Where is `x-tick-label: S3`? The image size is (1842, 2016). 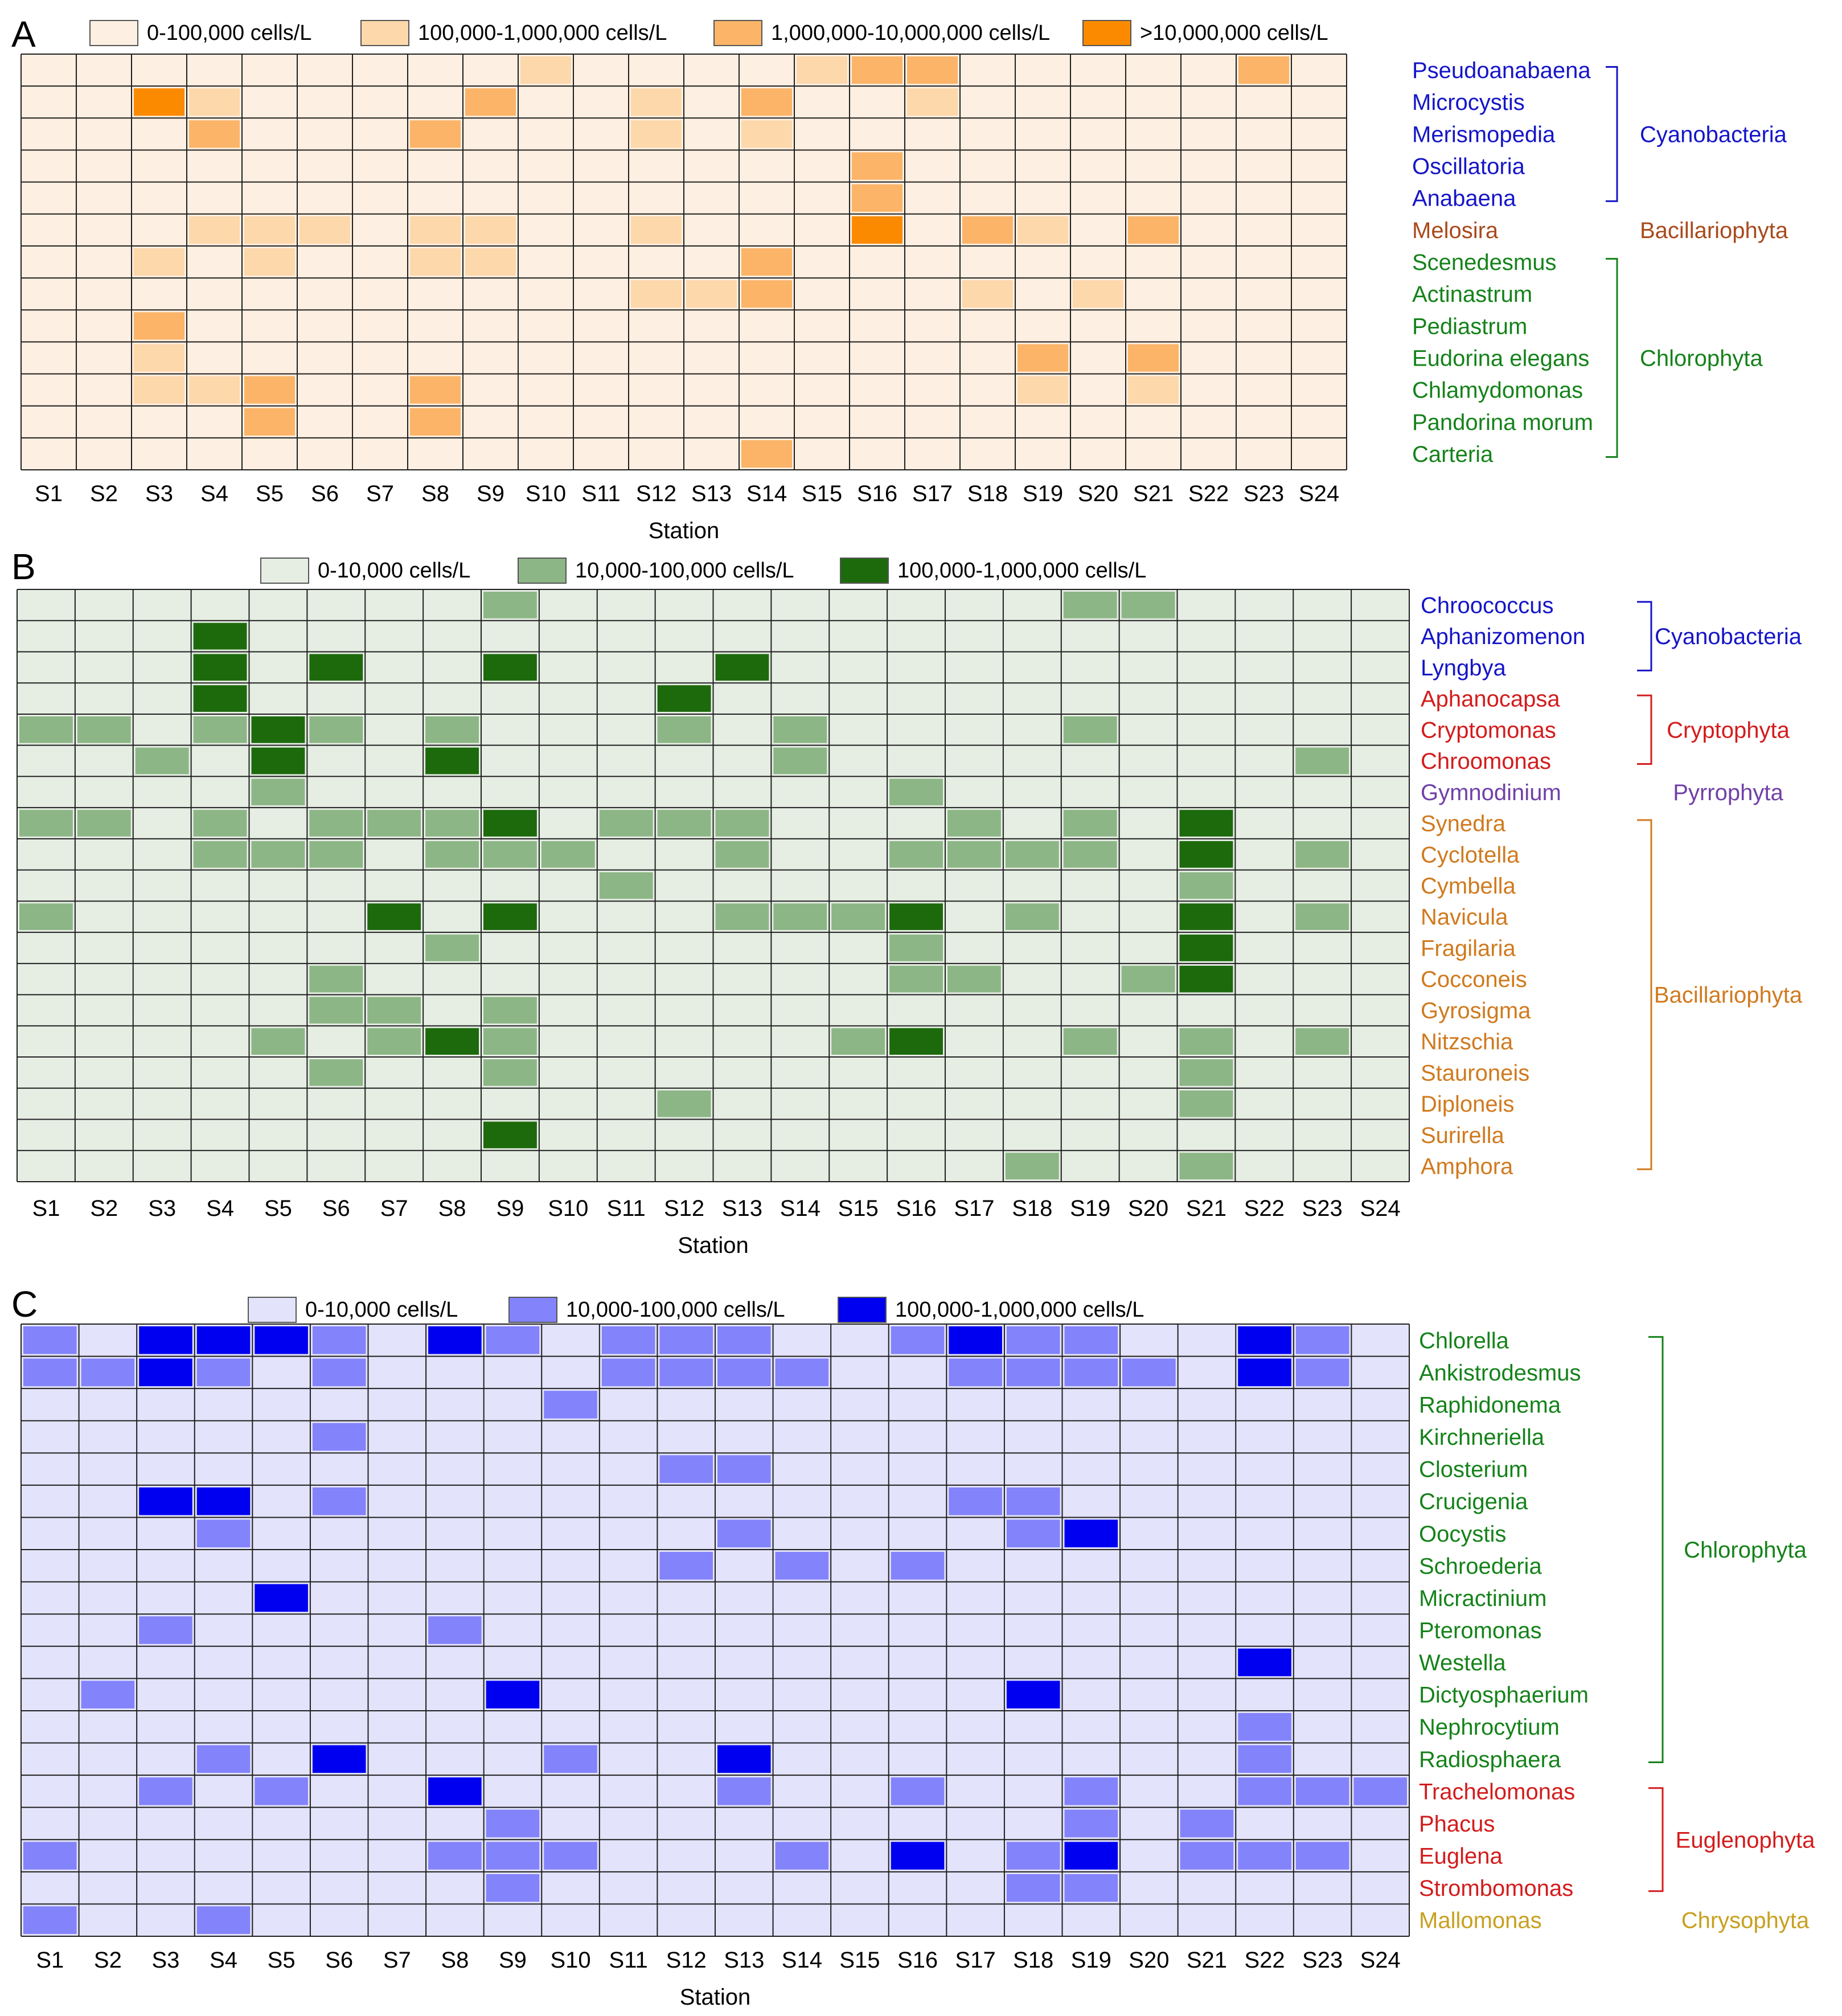 x-tick-label: S3 is located at coordinates (162, 1208).